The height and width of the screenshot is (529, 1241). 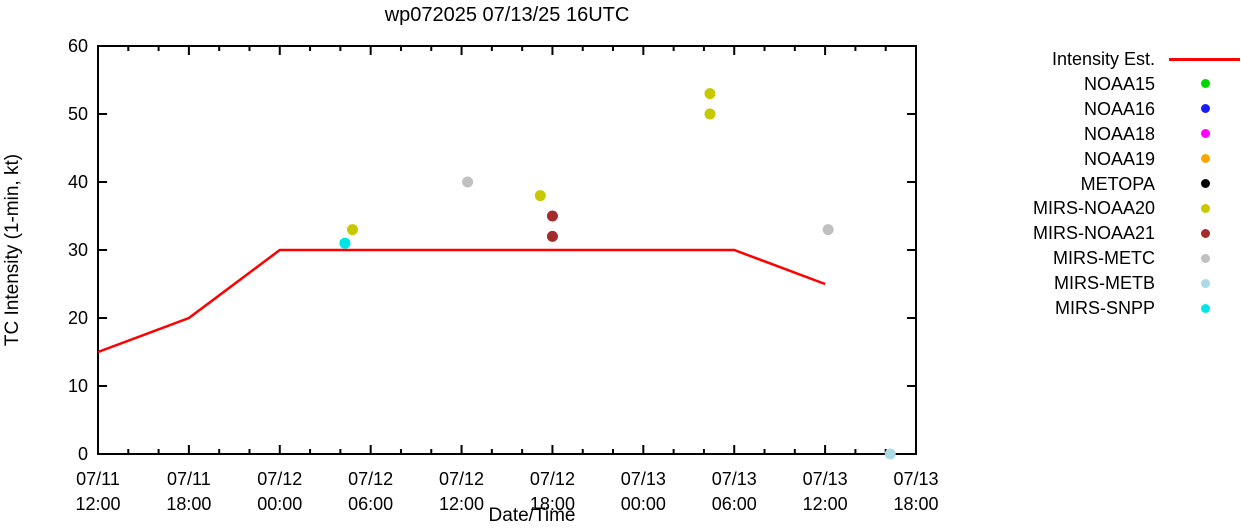 What do you see at coordinates (189, 492) in the screenshot?
I see `x-tick-label: 07/11 18:00` at bounding box center [189, 492].